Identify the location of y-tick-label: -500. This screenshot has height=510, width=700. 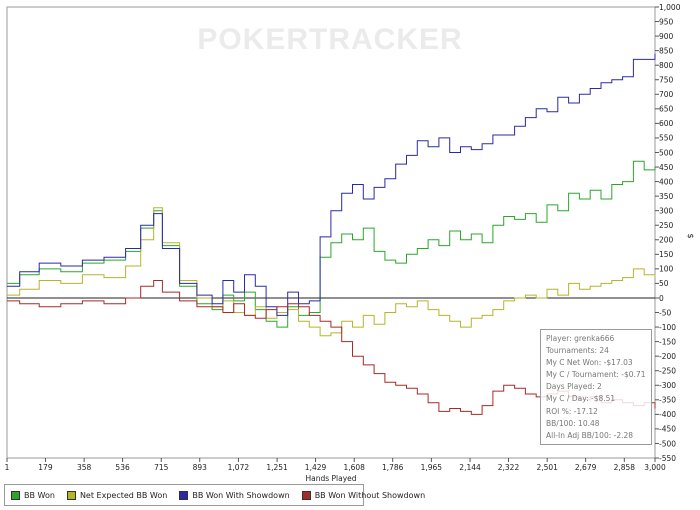
(667, 443).